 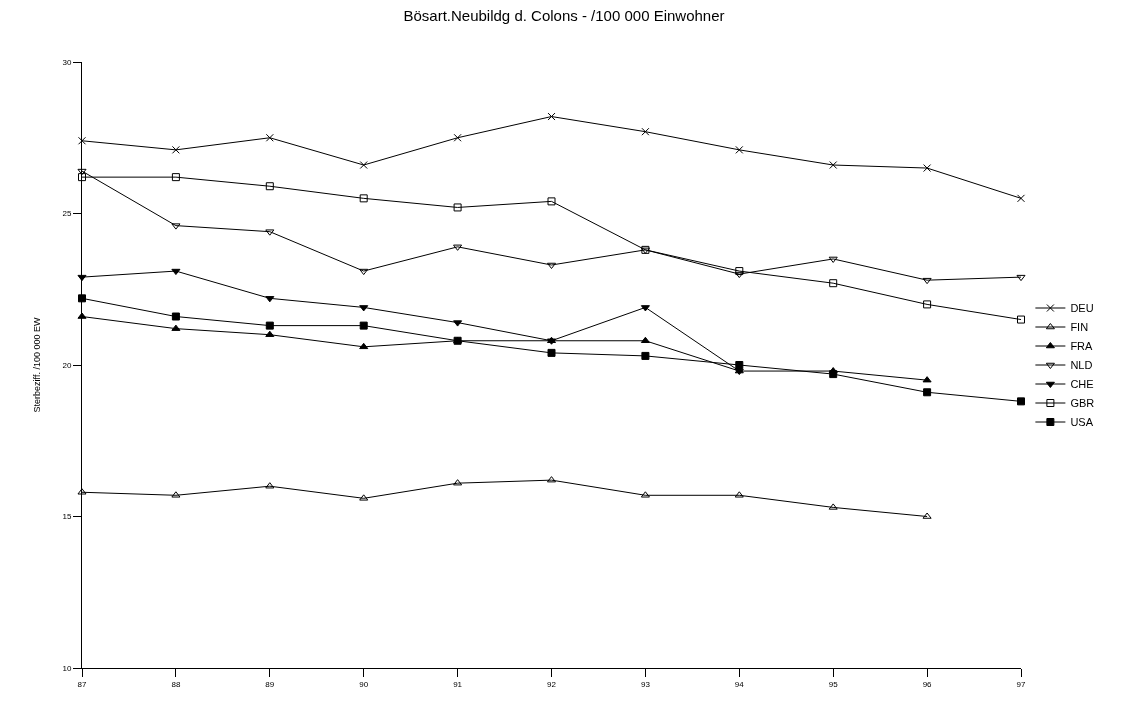 What do you see at coordinates (1082, 346) in the screenshot?
I see `legend-label: FRA` at bounding box center [1082, 346].